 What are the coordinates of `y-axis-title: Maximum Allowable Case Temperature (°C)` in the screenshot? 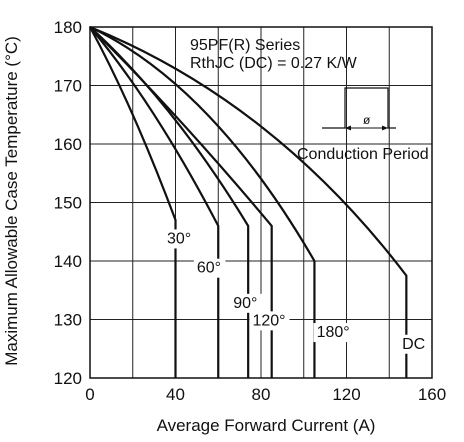 It's located at (11, 201).